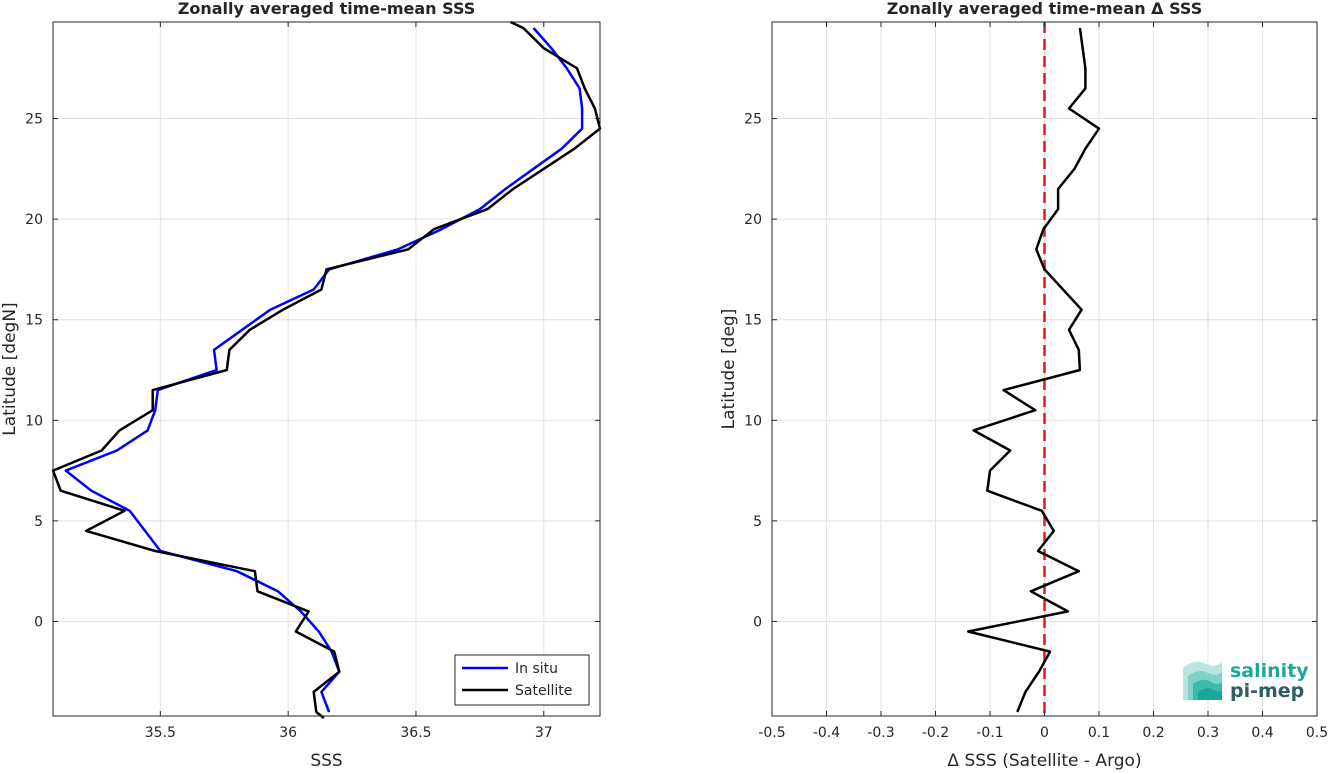  I want to click on x-tick-label: 35.5, so click(160, 733).